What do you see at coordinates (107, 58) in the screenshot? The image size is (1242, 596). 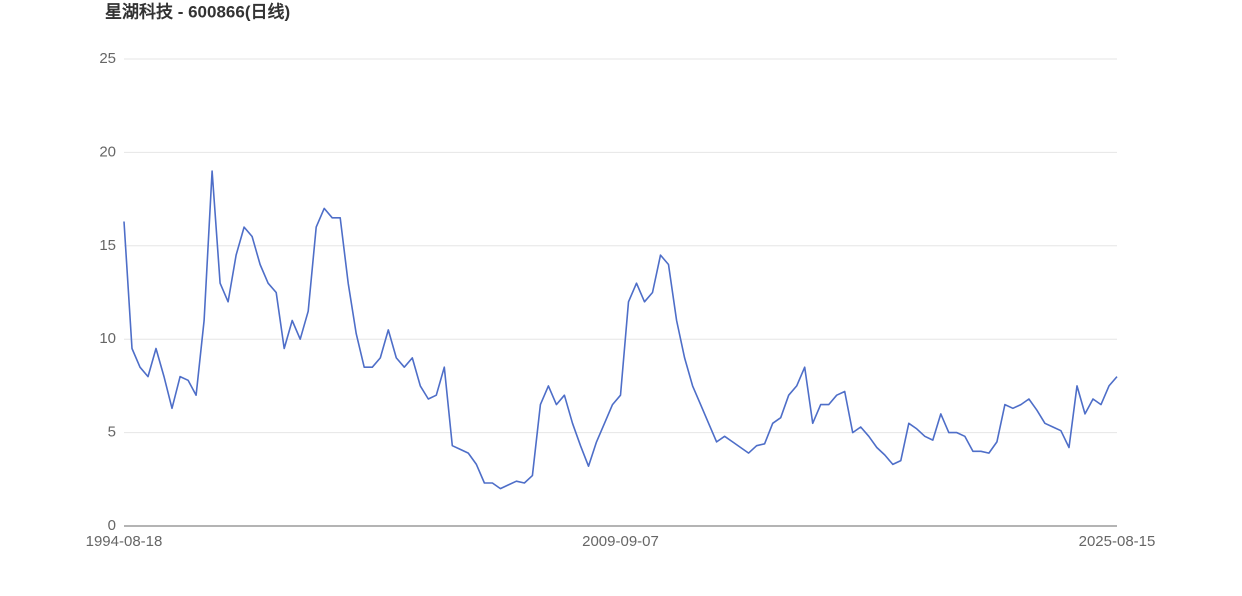 I see `y-tick-label: 25` at bounding box center [107, 58].